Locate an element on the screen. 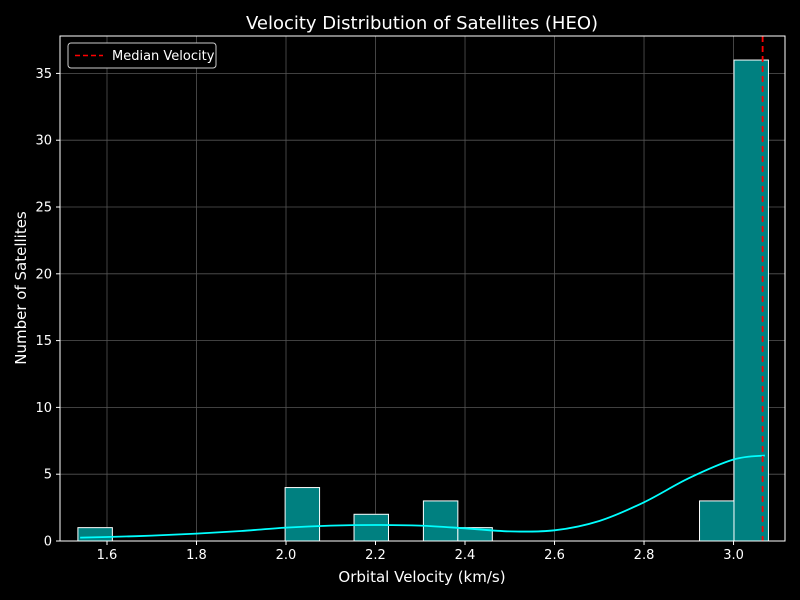  kde-curve-group is located at coordinates (422, 496).